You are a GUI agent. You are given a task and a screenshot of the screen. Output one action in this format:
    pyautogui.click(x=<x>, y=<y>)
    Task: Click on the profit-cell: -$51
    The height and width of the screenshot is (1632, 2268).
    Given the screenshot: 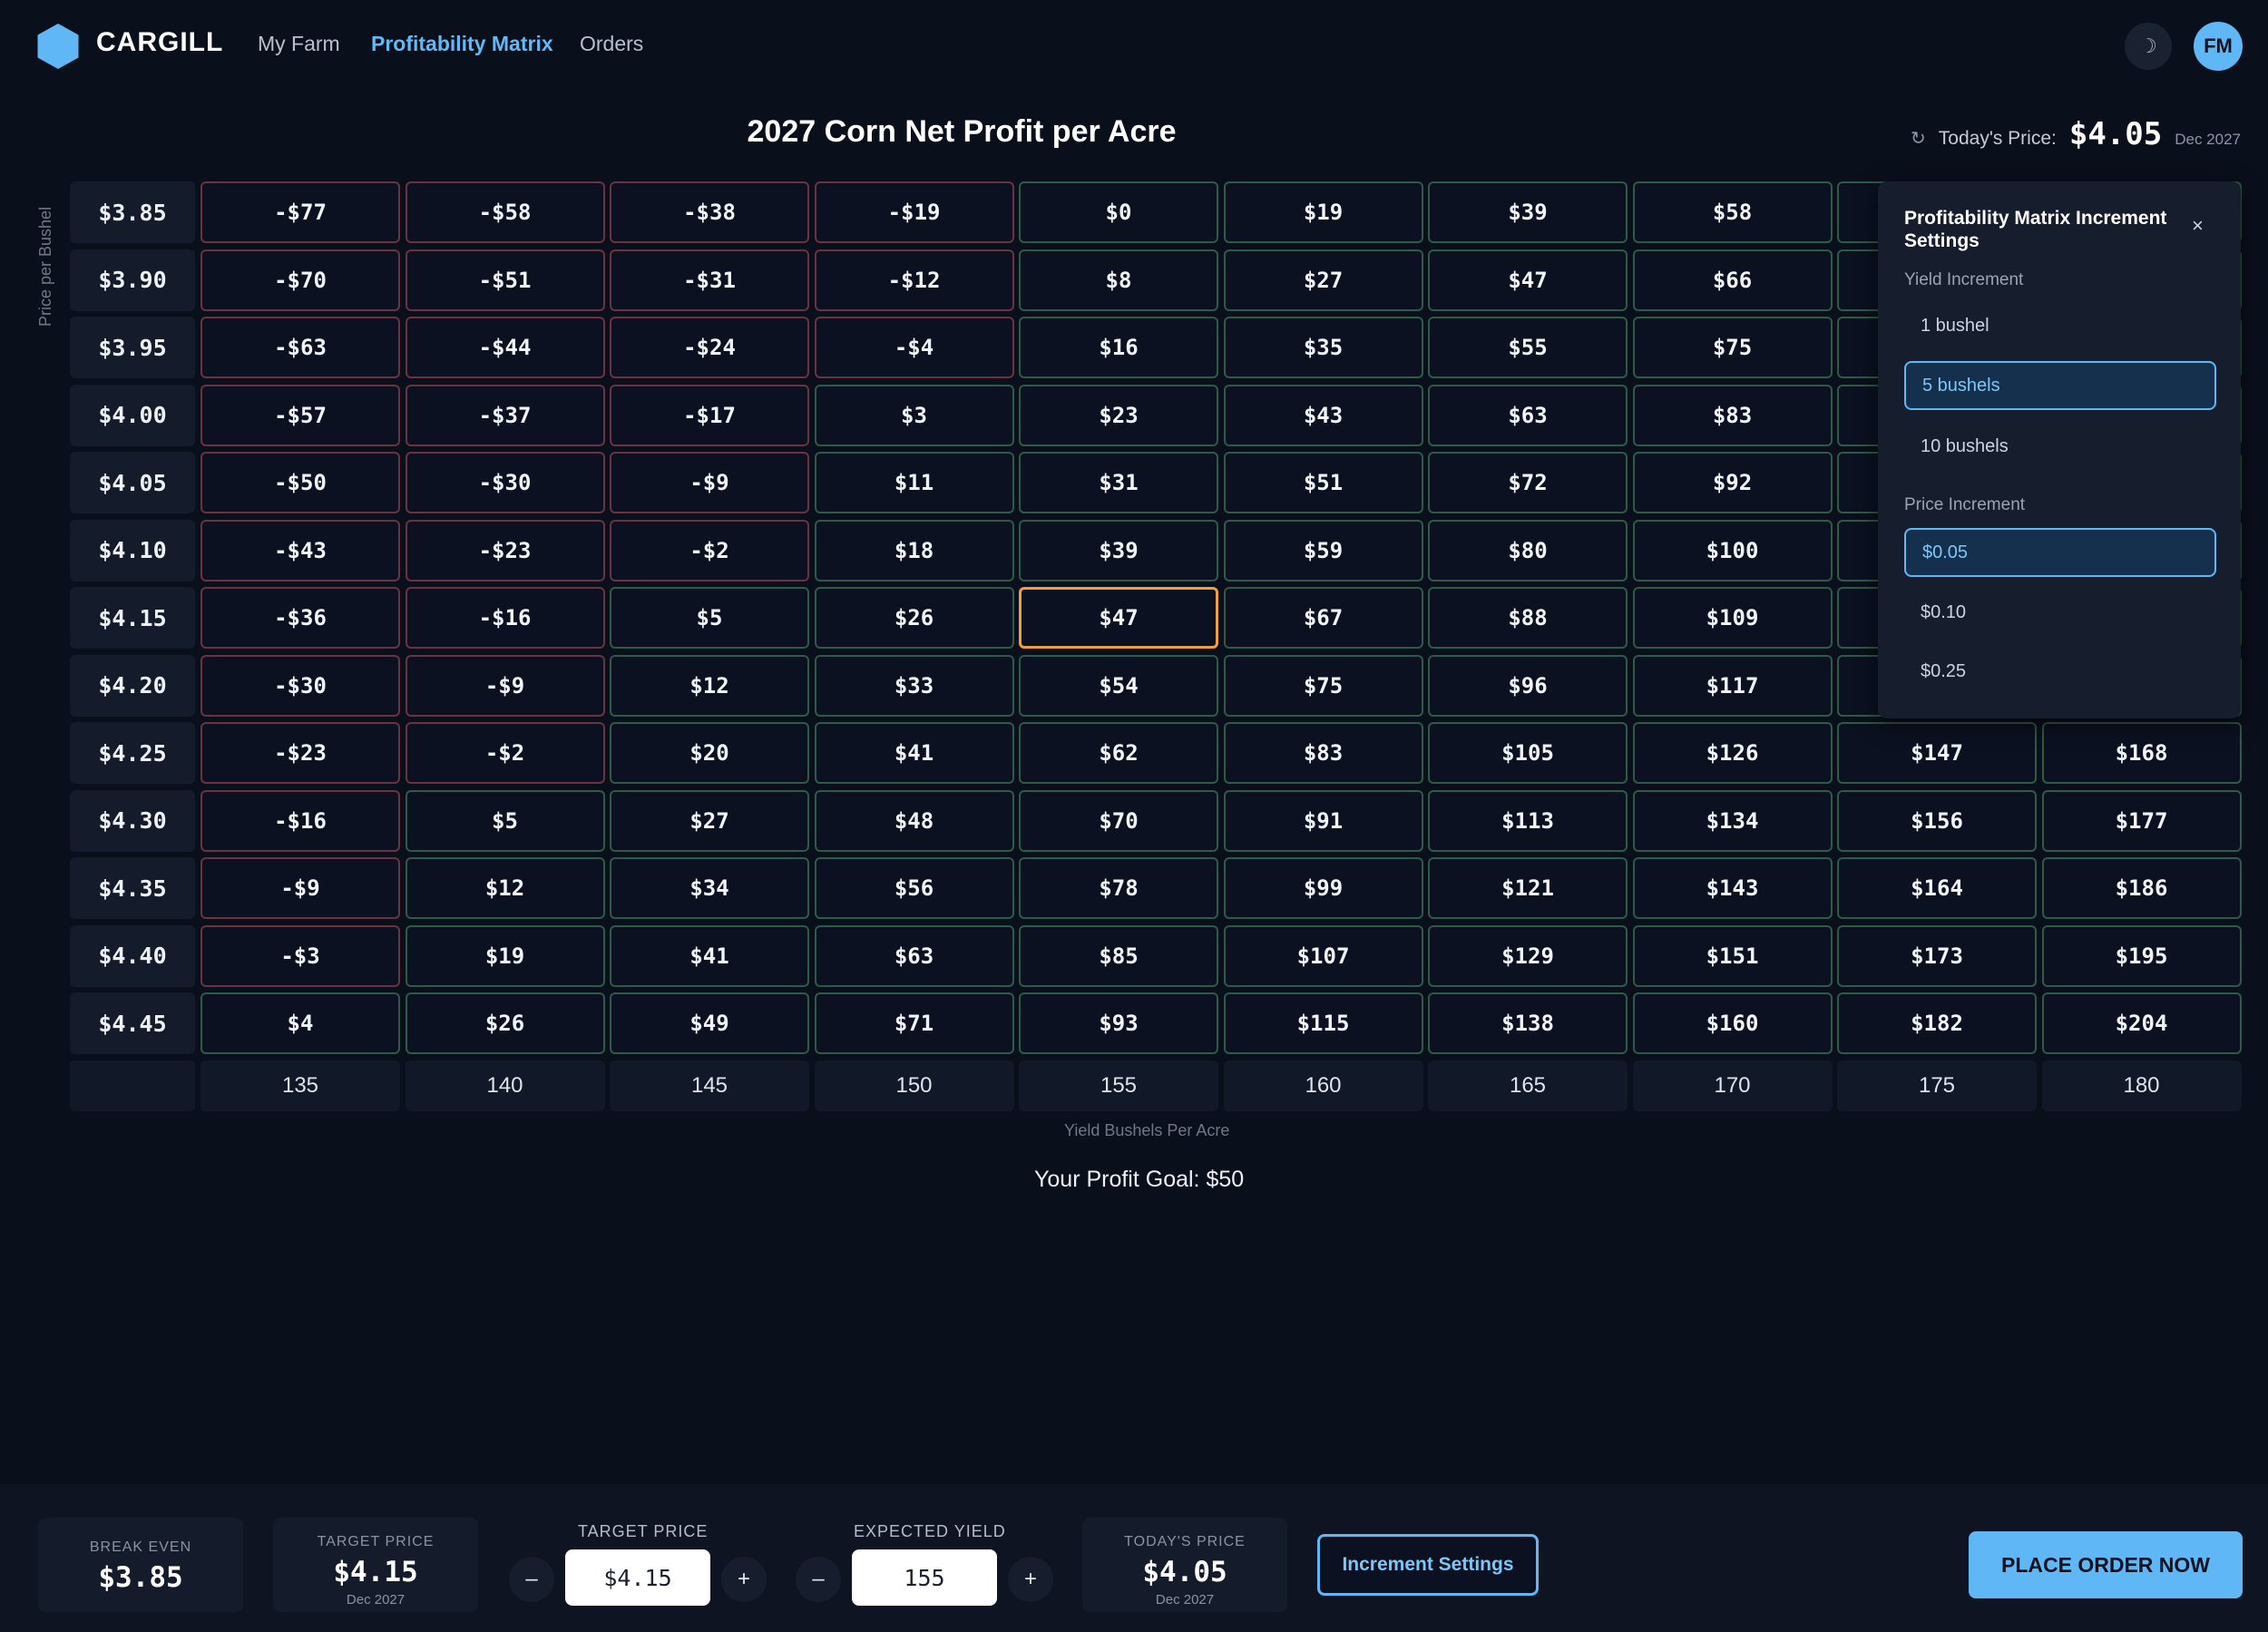 What is the action you would take?
    pyautogui.click(x=505, y=280)
    